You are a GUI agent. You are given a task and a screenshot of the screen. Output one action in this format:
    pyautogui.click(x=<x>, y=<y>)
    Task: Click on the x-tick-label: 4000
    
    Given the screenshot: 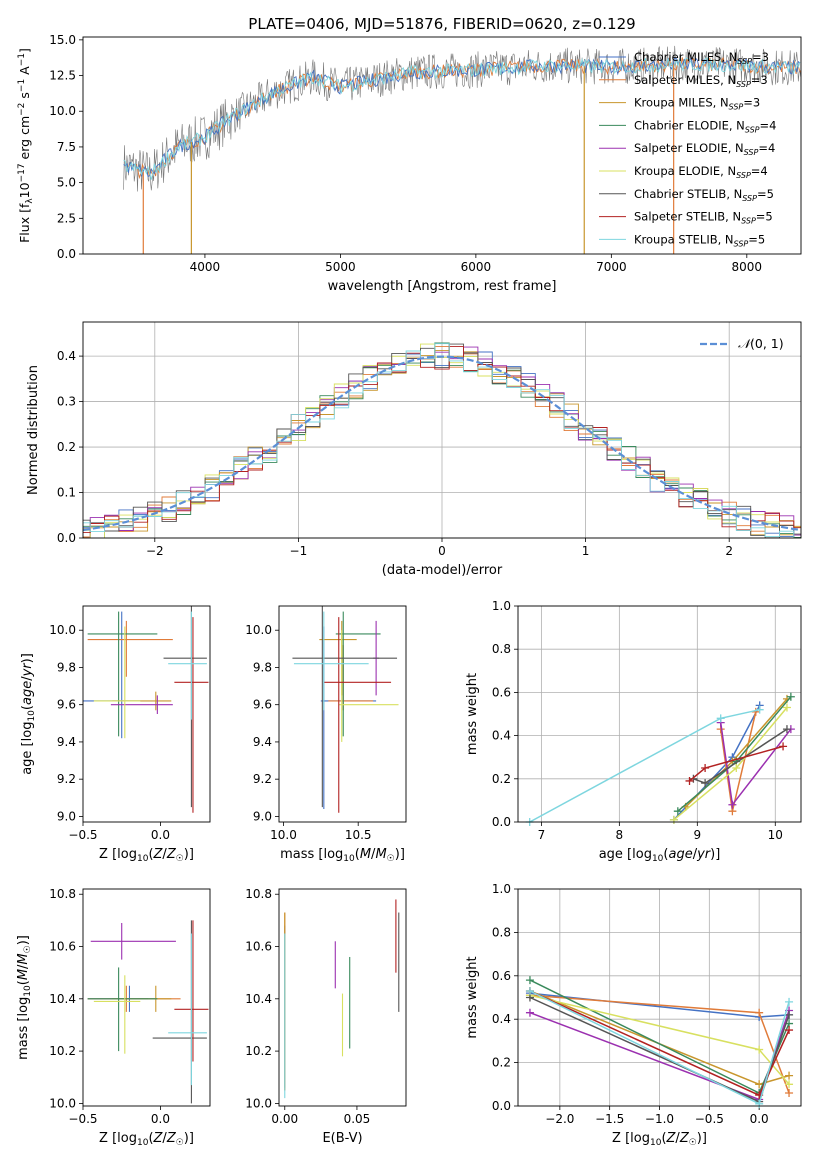 What is the action you would take?
    pyautogui.click(x=205, y=267)
    